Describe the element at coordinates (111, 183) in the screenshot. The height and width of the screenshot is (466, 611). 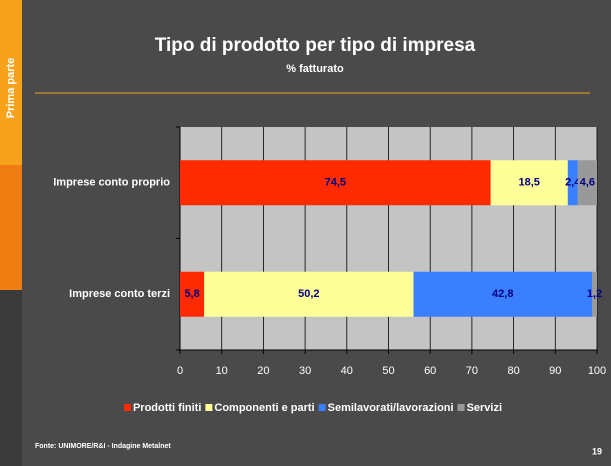
I see `y-tick-label: Imprese conto proprio` at that location.